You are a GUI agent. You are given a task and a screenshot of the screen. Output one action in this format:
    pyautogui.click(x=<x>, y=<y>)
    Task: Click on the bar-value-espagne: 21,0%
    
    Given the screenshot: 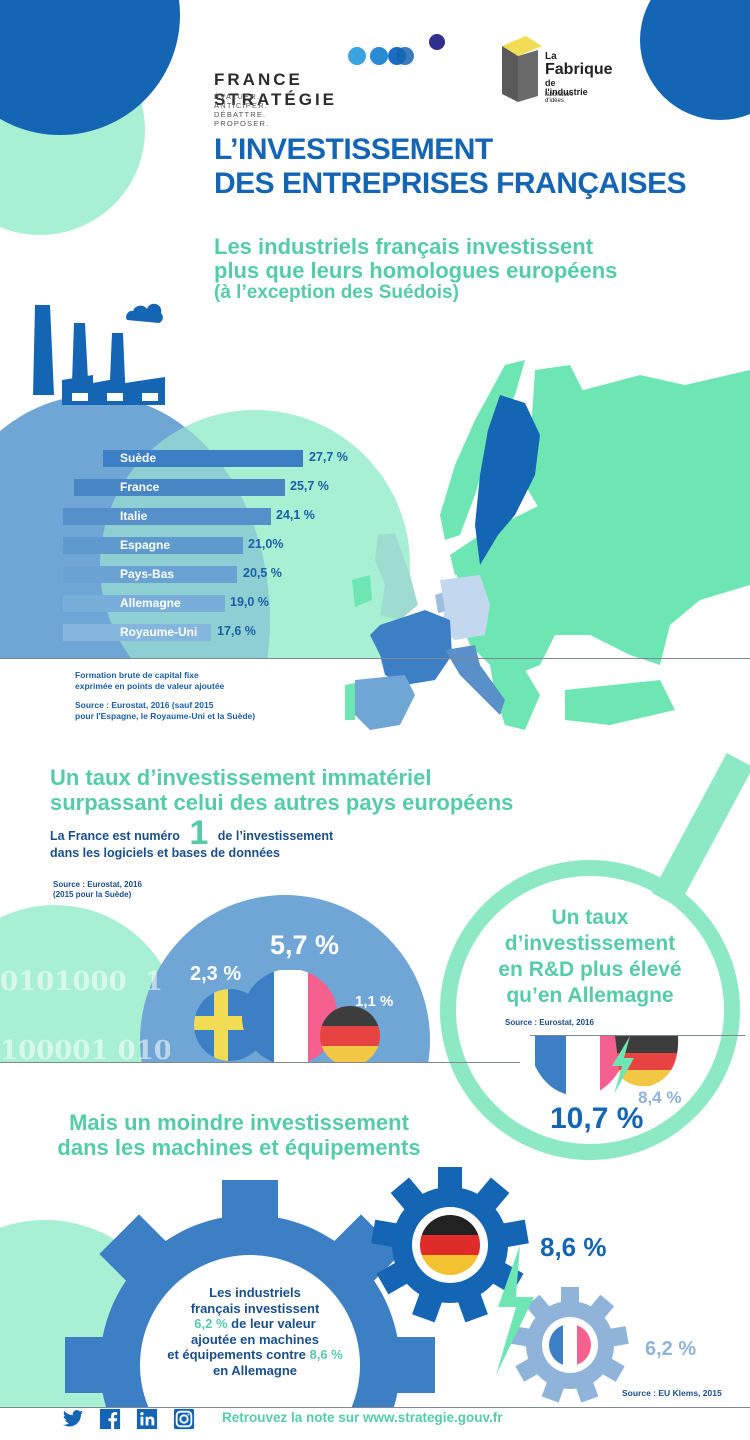 What is the action you would take?
    pyautogui.click(x=266, y=544)
    